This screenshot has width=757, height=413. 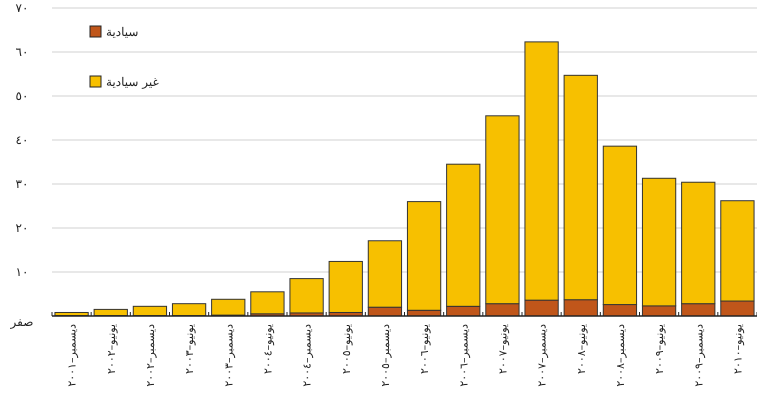 What do you see at coordinates (425, 349) in the screenshot?
I see `x-tick-label: يونيو–٢٠٠٦` at bounding box center [425, 349].